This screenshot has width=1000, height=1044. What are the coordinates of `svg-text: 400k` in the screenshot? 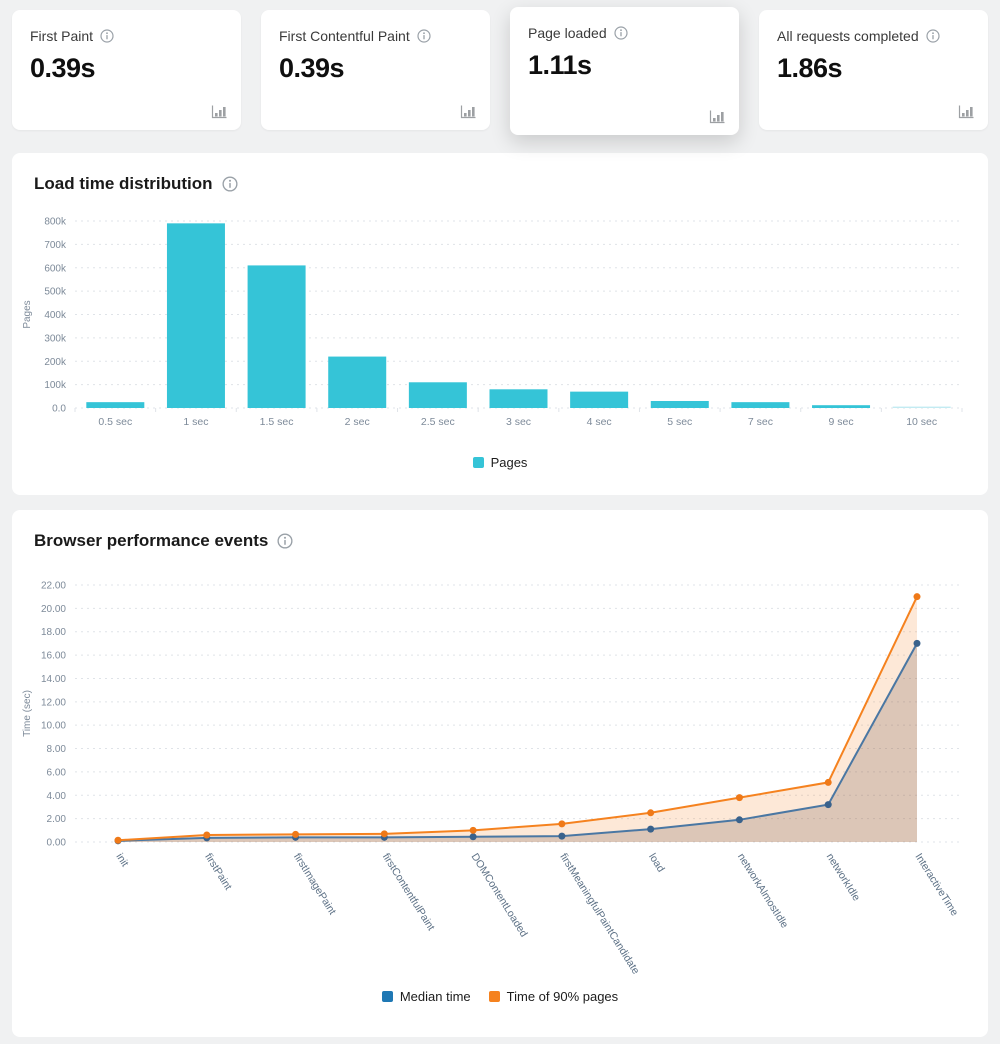 It's located at (55, 315).